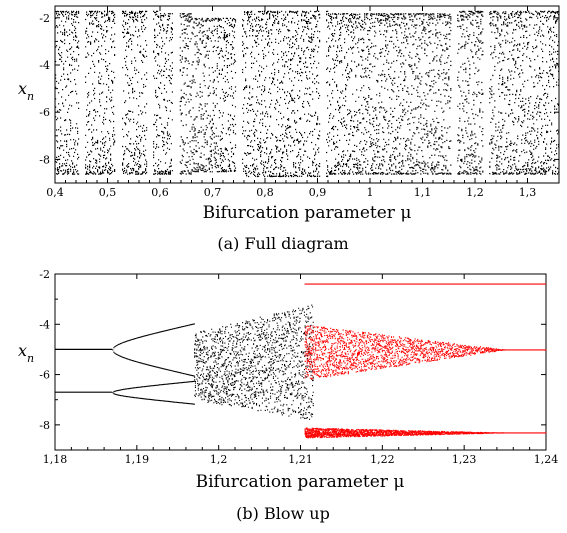  Describe the element at coordinates (370, 192) in the screenshot. I see `x-tick-label-a: 1` at that location.